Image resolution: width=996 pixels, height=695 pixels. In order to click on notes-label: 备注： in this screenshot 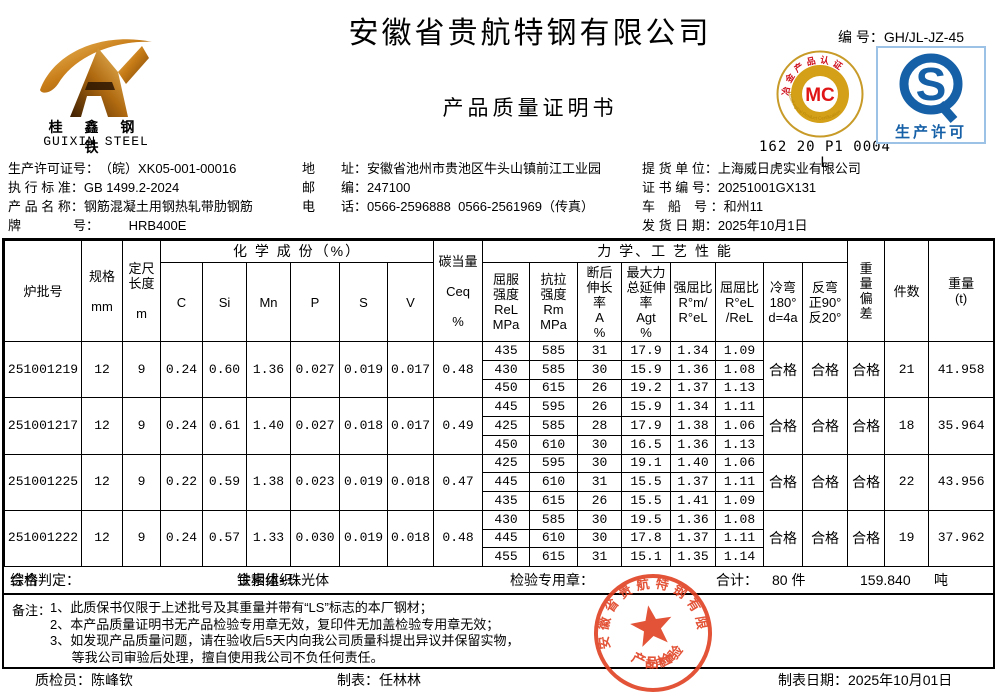, I will do `click(32, 610)`.